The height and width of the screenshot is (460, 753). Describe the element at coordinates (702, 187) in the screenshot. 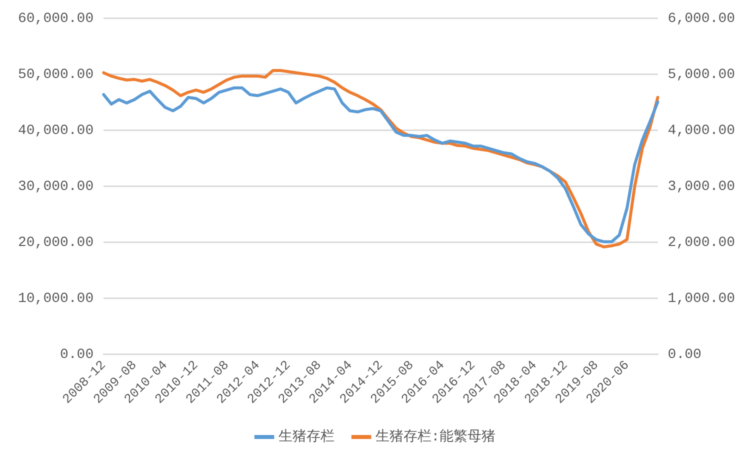

I see `y2-tick-label: 3,000.00` at that location.